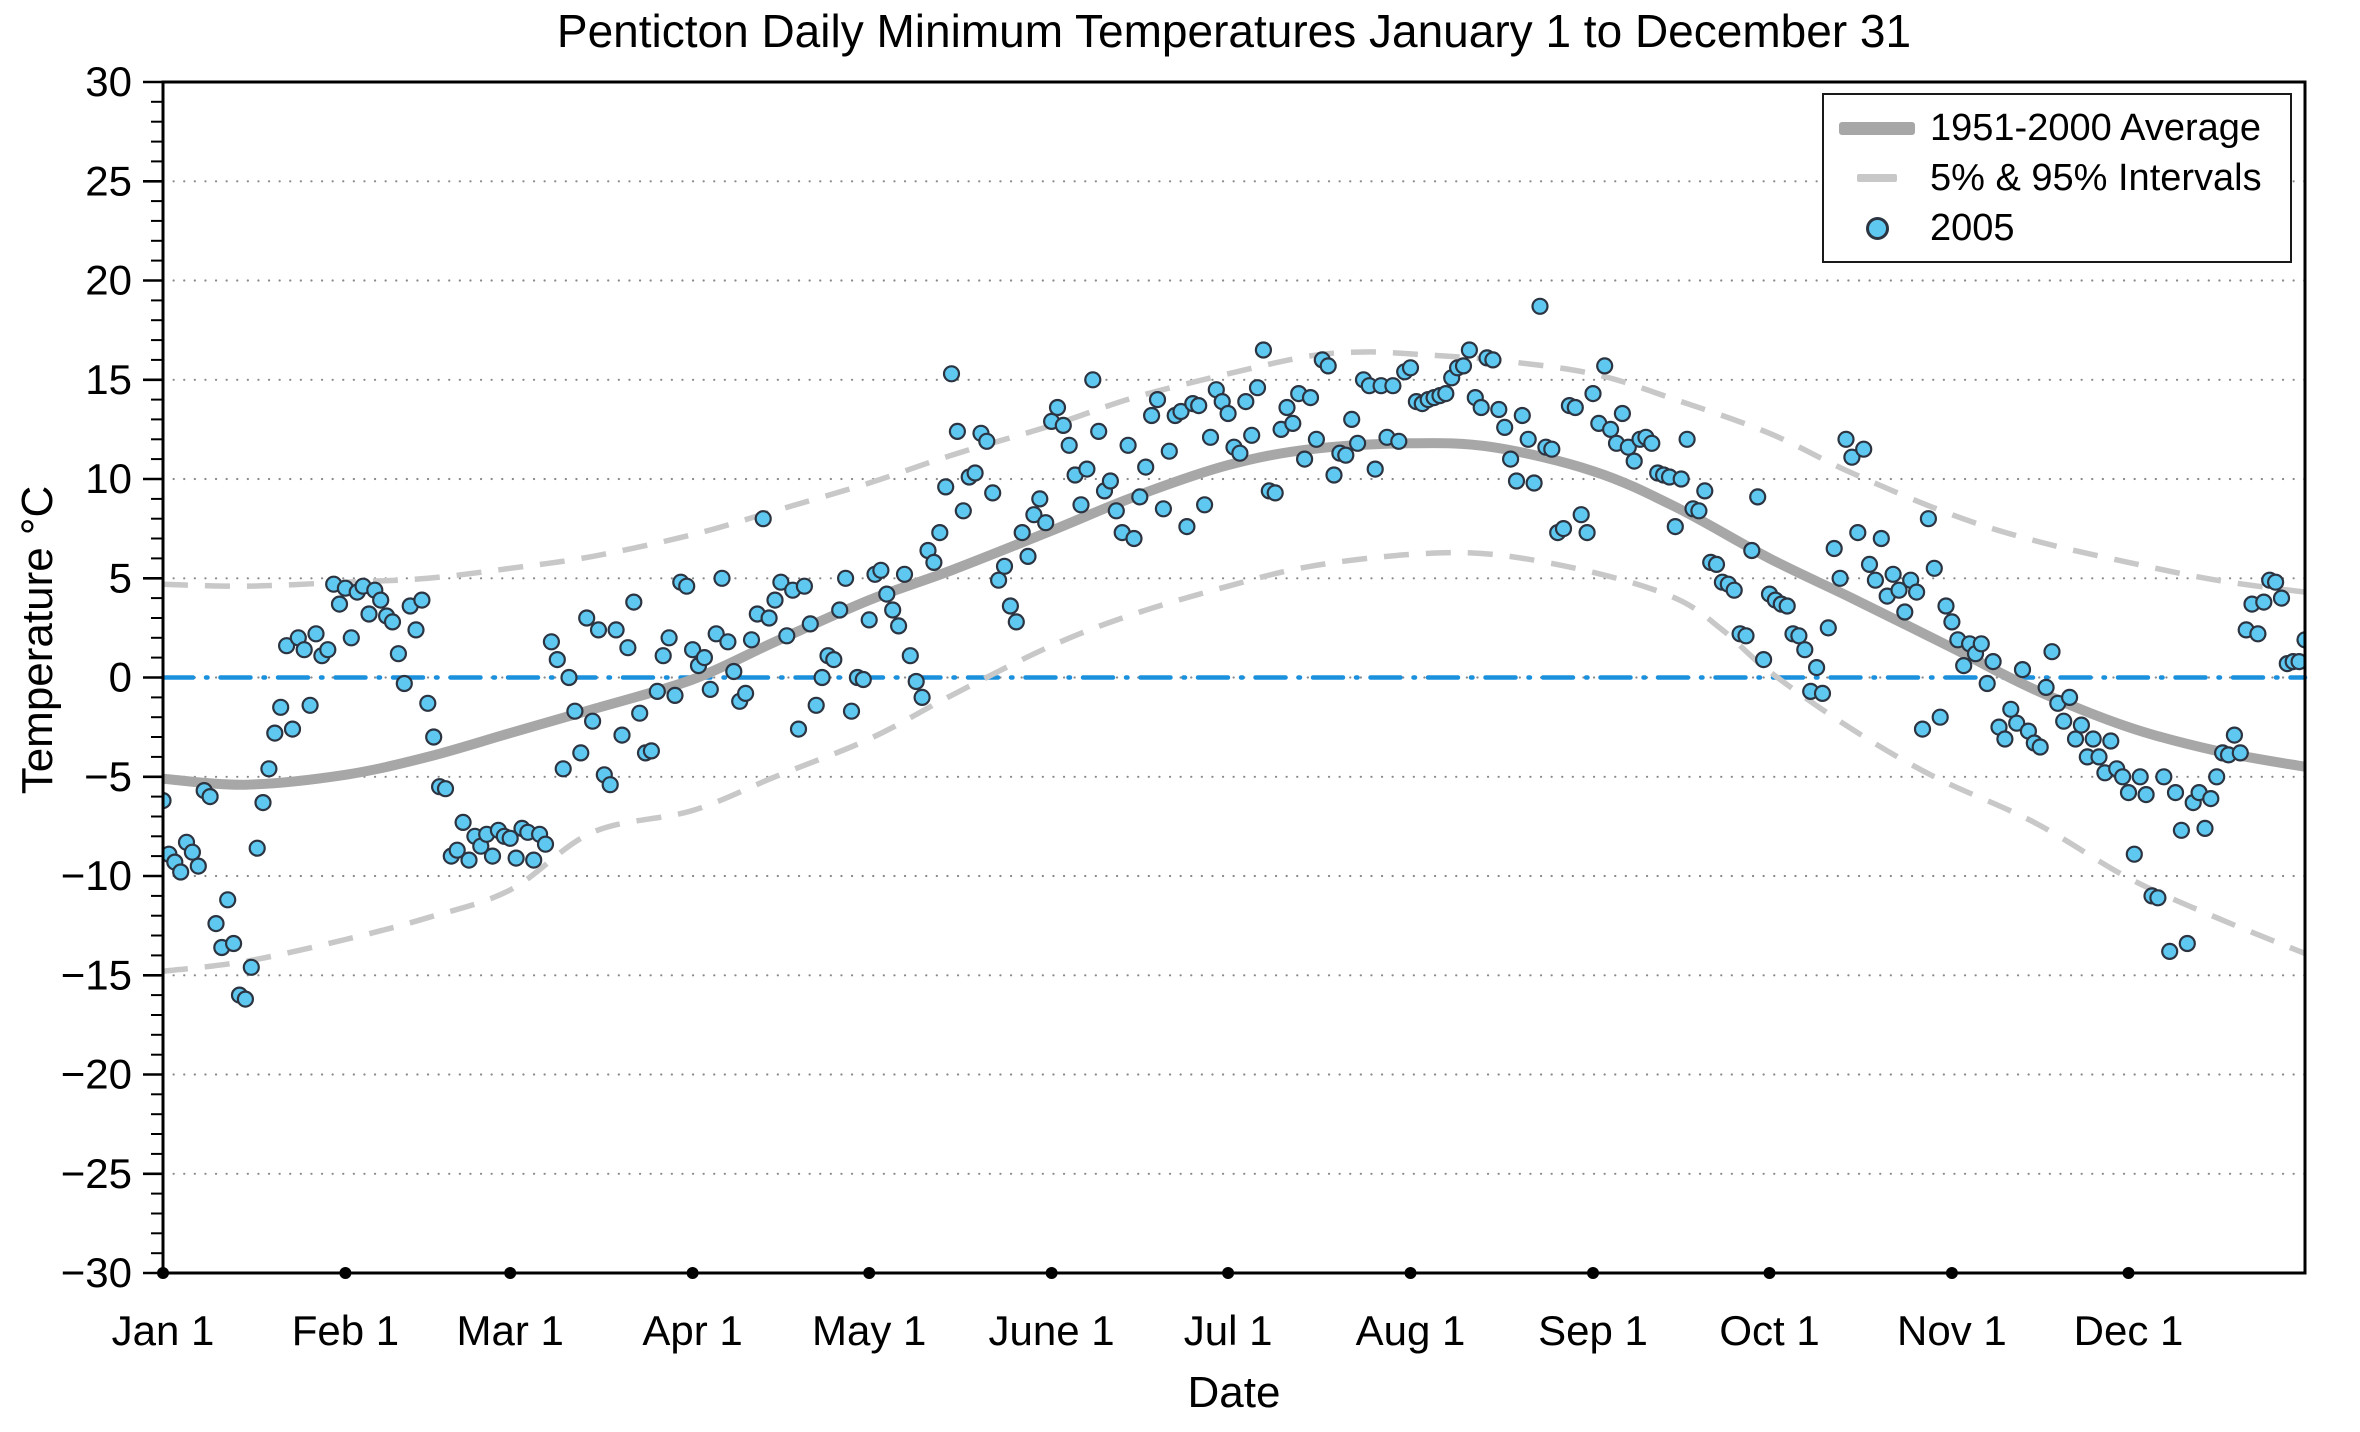 Image resolution: width=2360 pixels, height=1432 pixels. What do you see at coordinates (157, 677) in the screenshot?
I see `y-minor-ticks` at bounding box center [157, 677].